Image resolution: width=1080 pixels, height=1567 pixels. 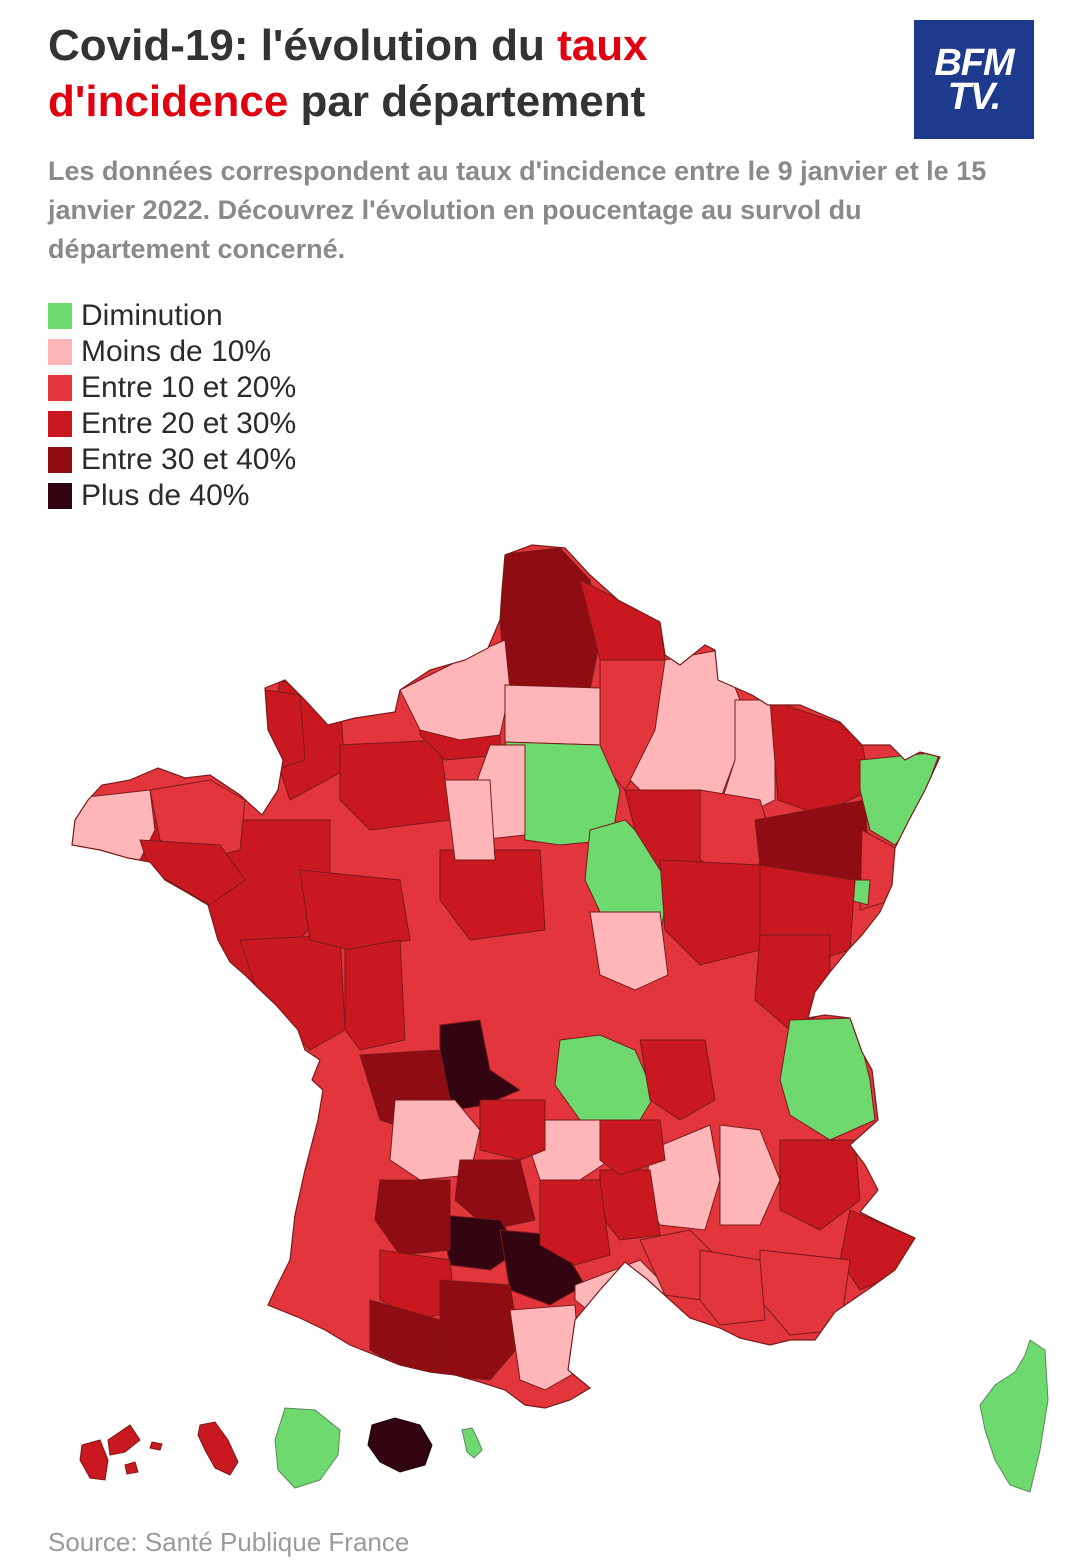 What do you see at coordinates (189, 423) in the screenshot?
I see `legend-label: Entre 20 et 30%` at bounding box center [189, 423].